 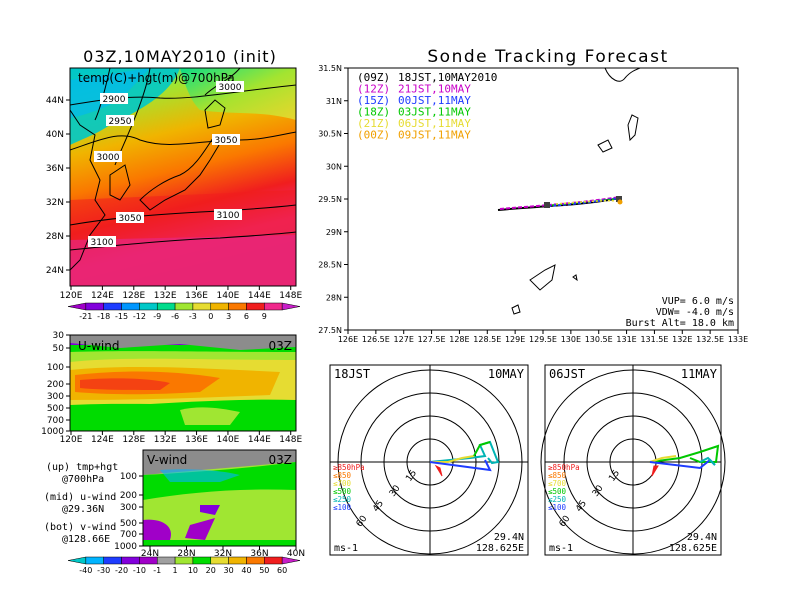 What do you see at coordinates (71, 440) in the screenshot?
I see `x-tick-label: 120E` at bounding box center [71, 440].